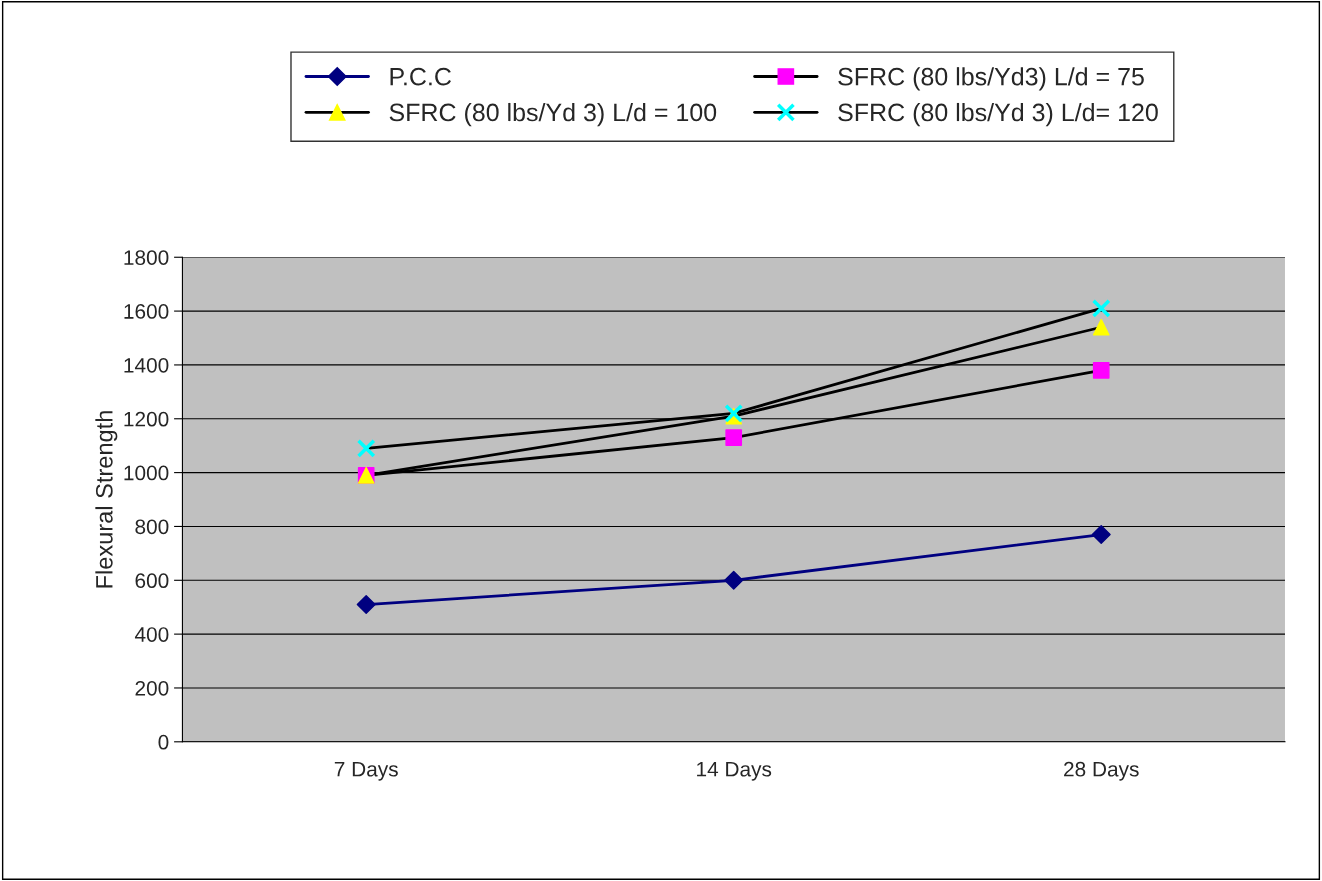 This screenshot has width=1322, height=881. I want to click on y-tick-label: 200, so click(152, 688).